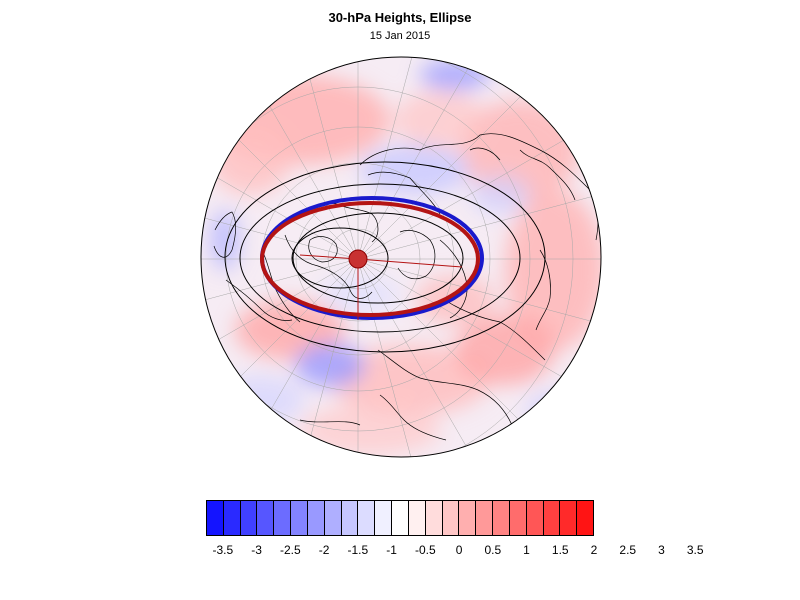 The width and height of the screenshot is (800, 600). Describe the element at coordinates (695, 550) in the screenshot. I see `colorbar-tick-label: 3.5` at that location.